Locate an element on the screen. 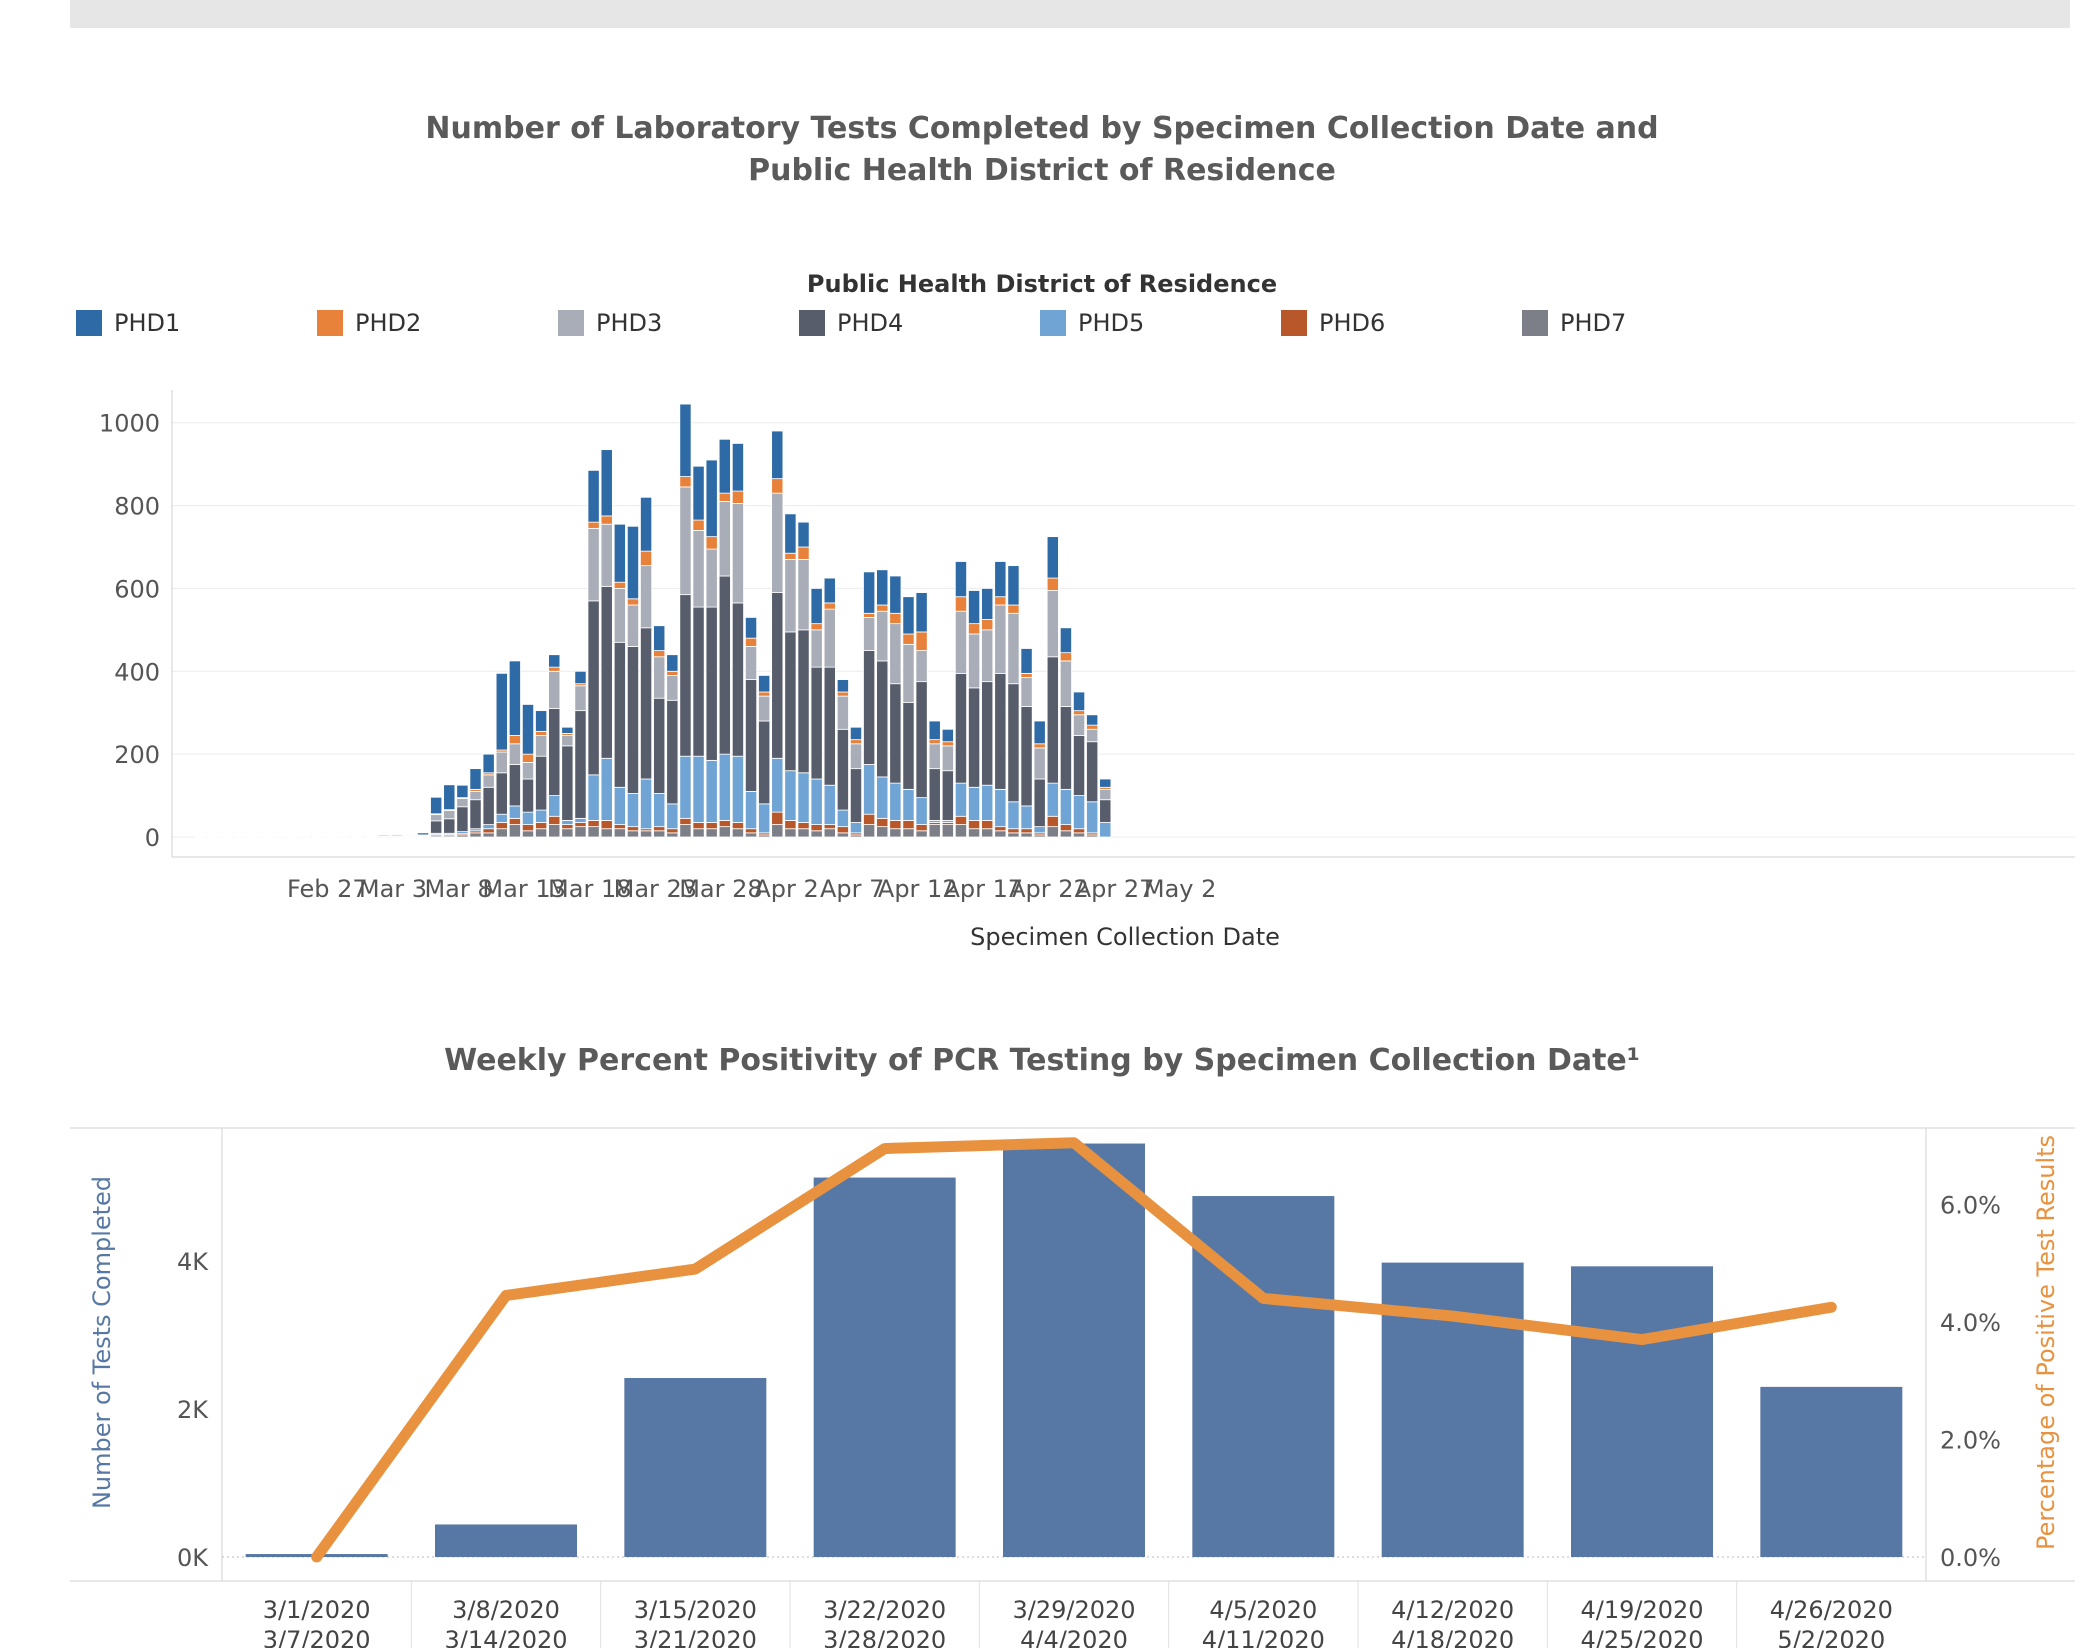 The image size is (2084, 1648). x-tick-label: Apr 17 is located at coordinates (984, 889).